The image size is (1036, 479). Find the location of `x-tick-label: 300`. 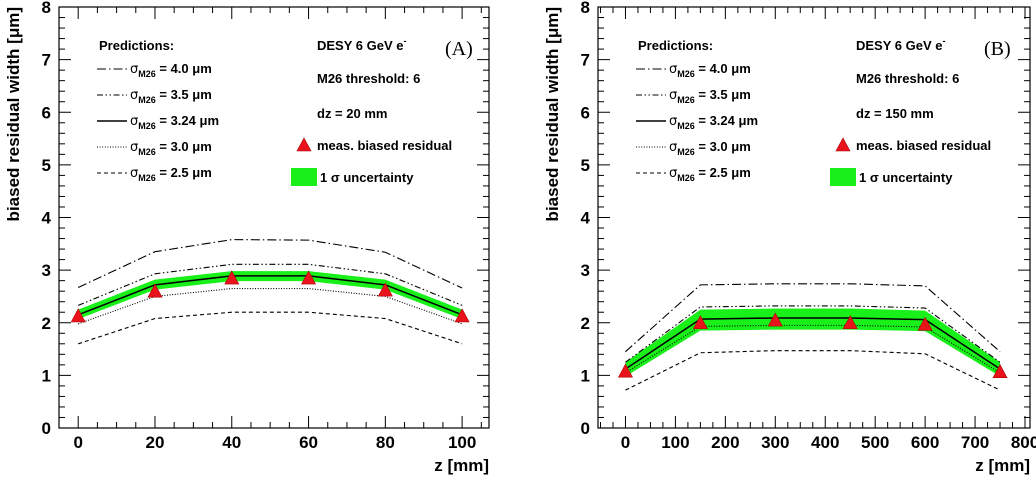

x-tick-label: 300 is located at coordinates (775, 442).